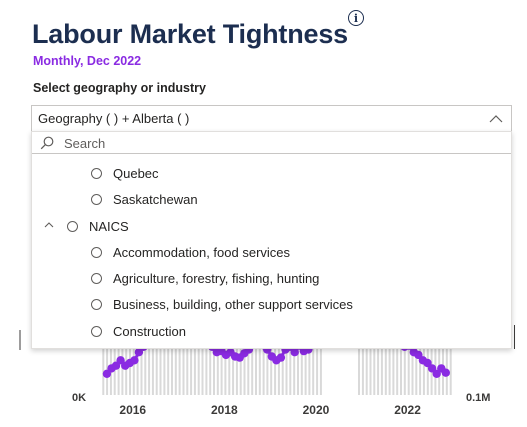 The height and width of the screenshot is (427, 527). I want to click on list-item-label: NAICS, so click(109, 226).